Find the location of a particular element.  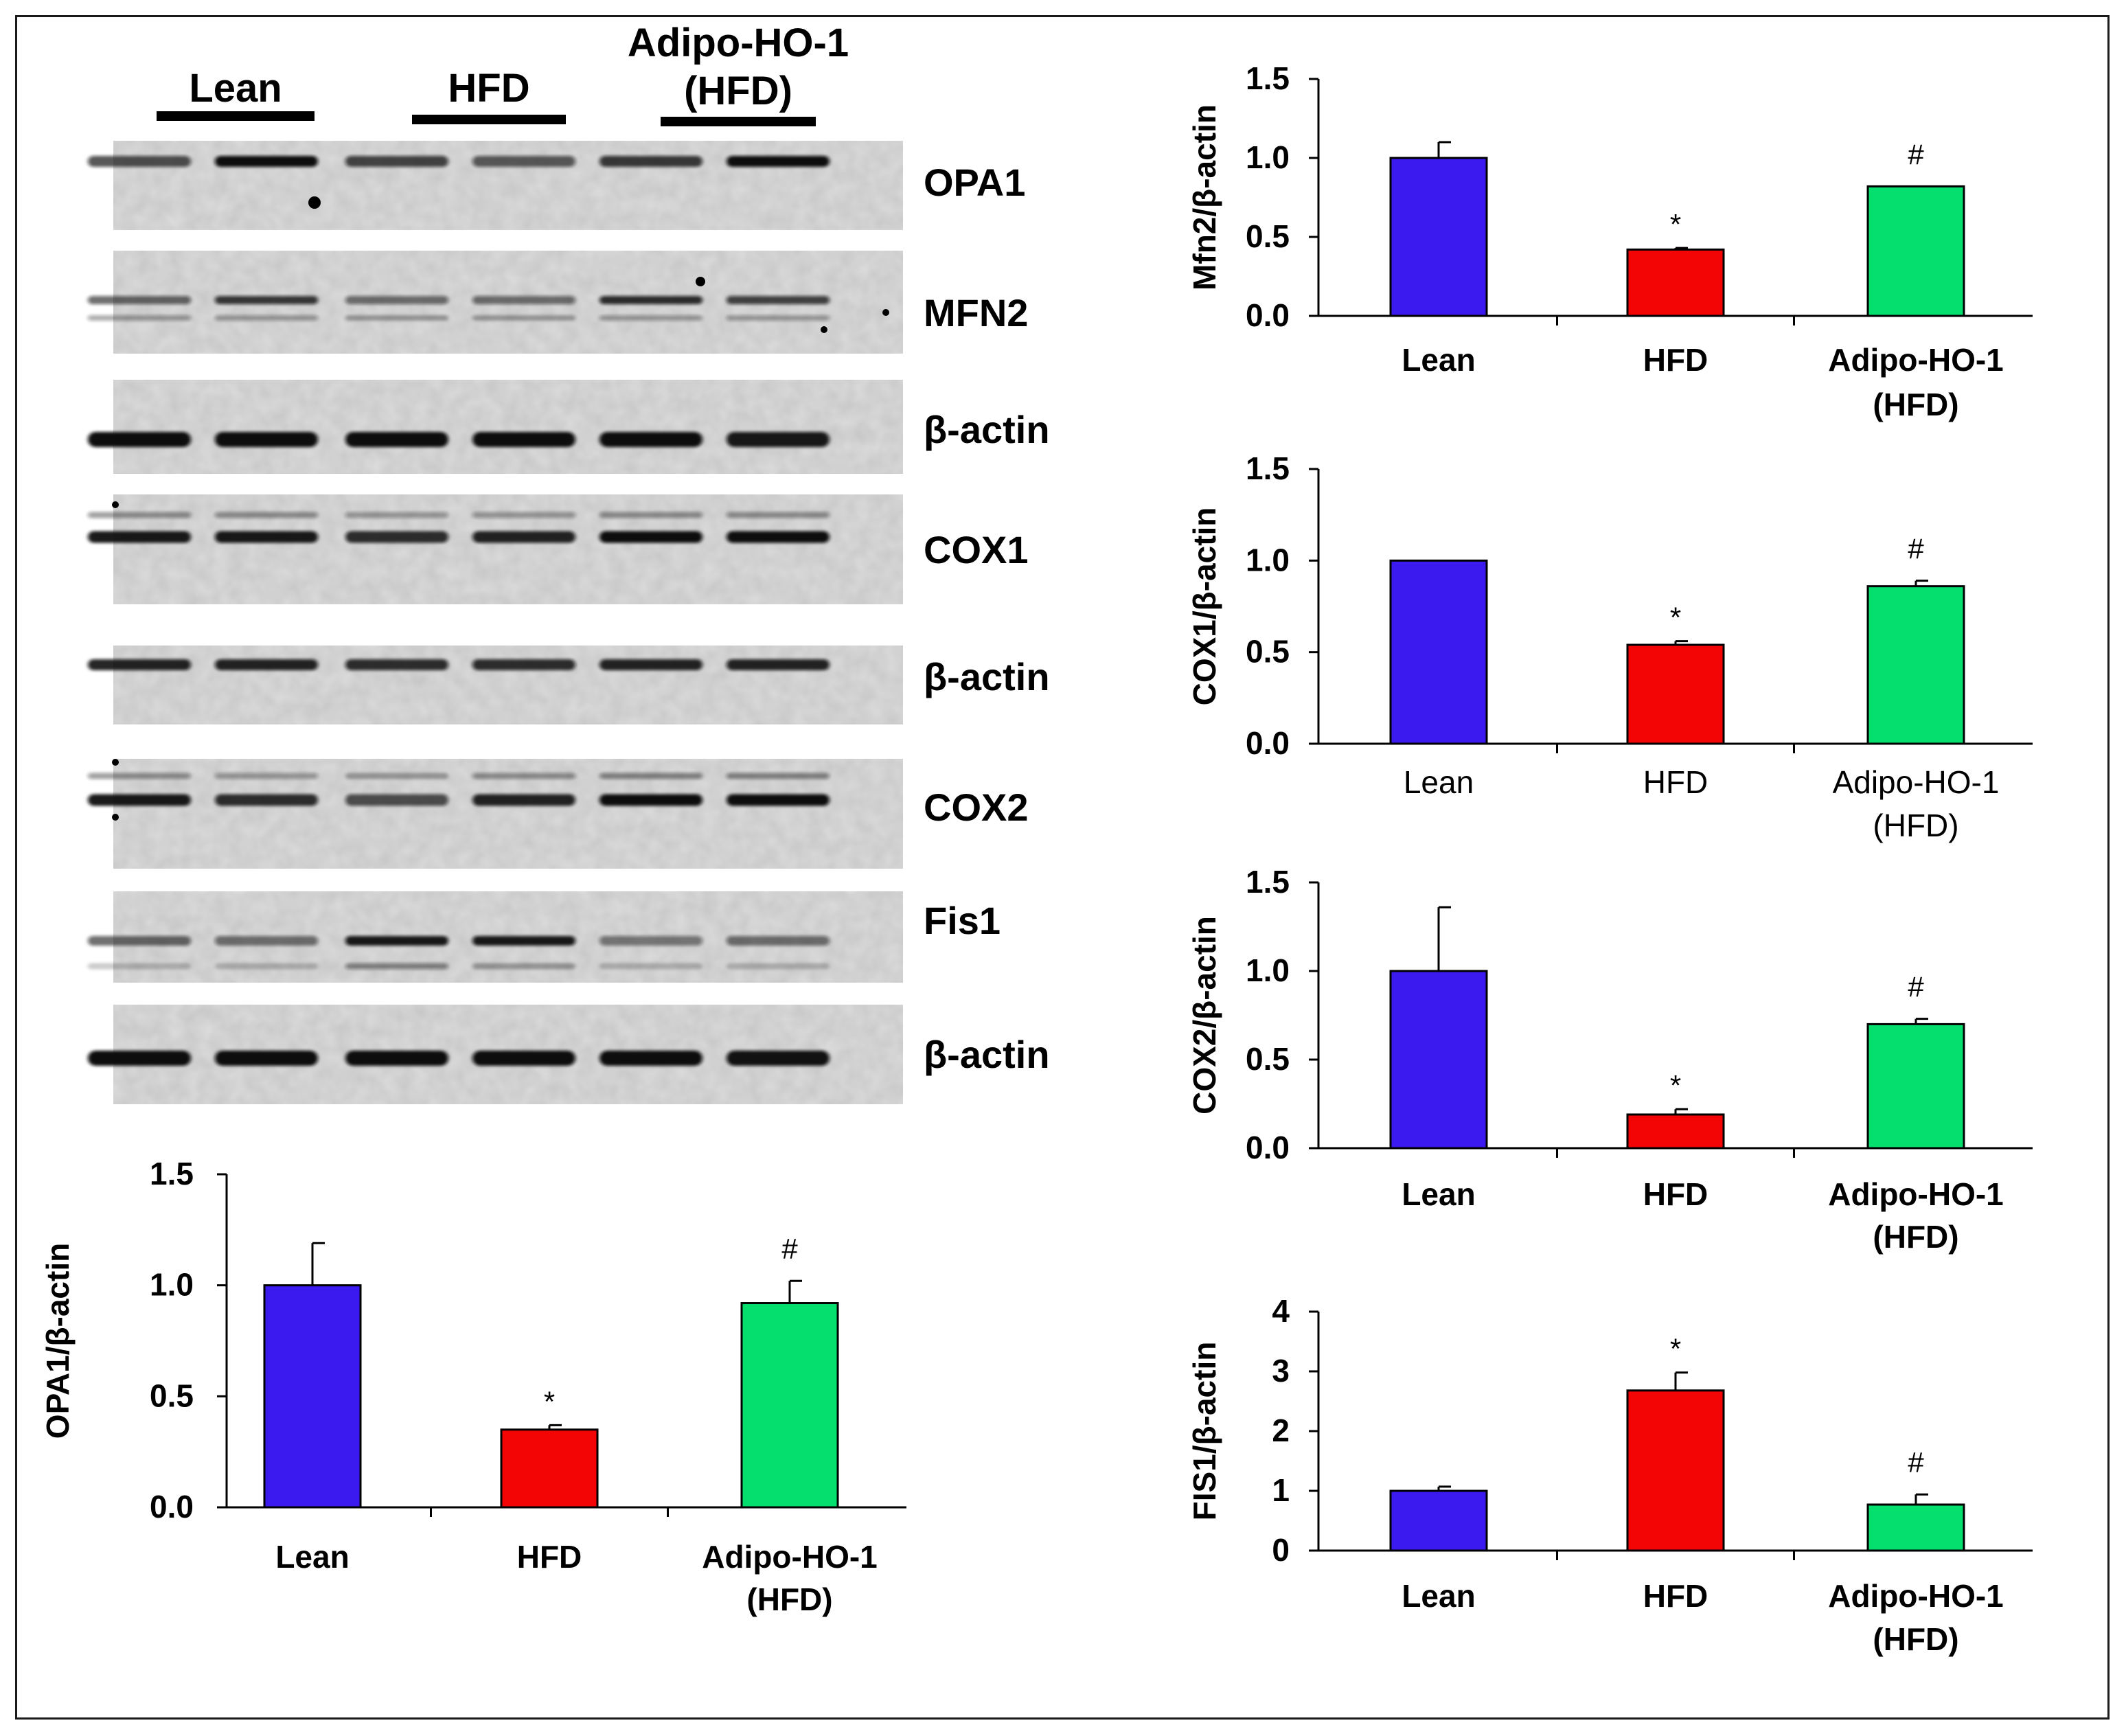

blot-band-label: COX1 is located at coordinates (976, 549).